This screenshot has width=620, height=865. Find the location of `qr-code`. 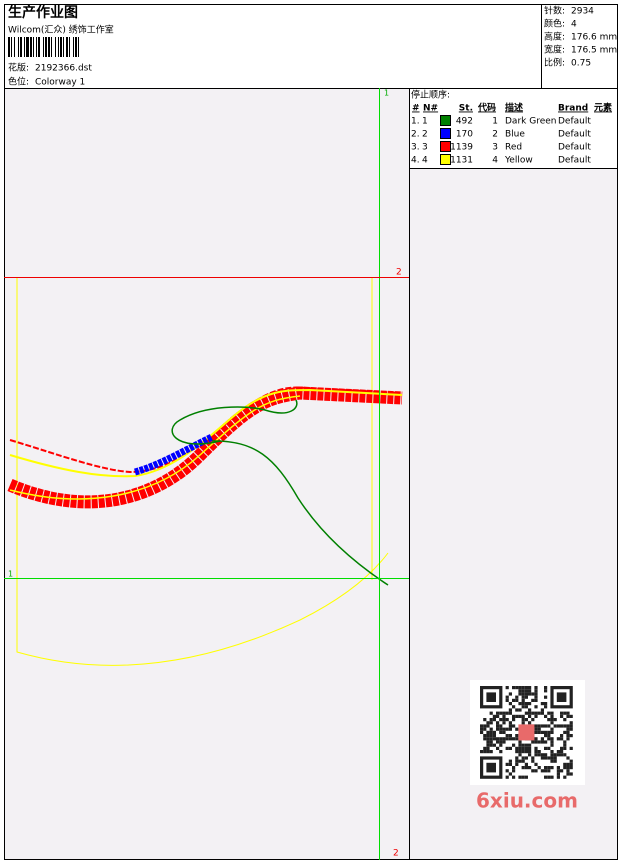

qr-code is located at coordinates (526, 732).